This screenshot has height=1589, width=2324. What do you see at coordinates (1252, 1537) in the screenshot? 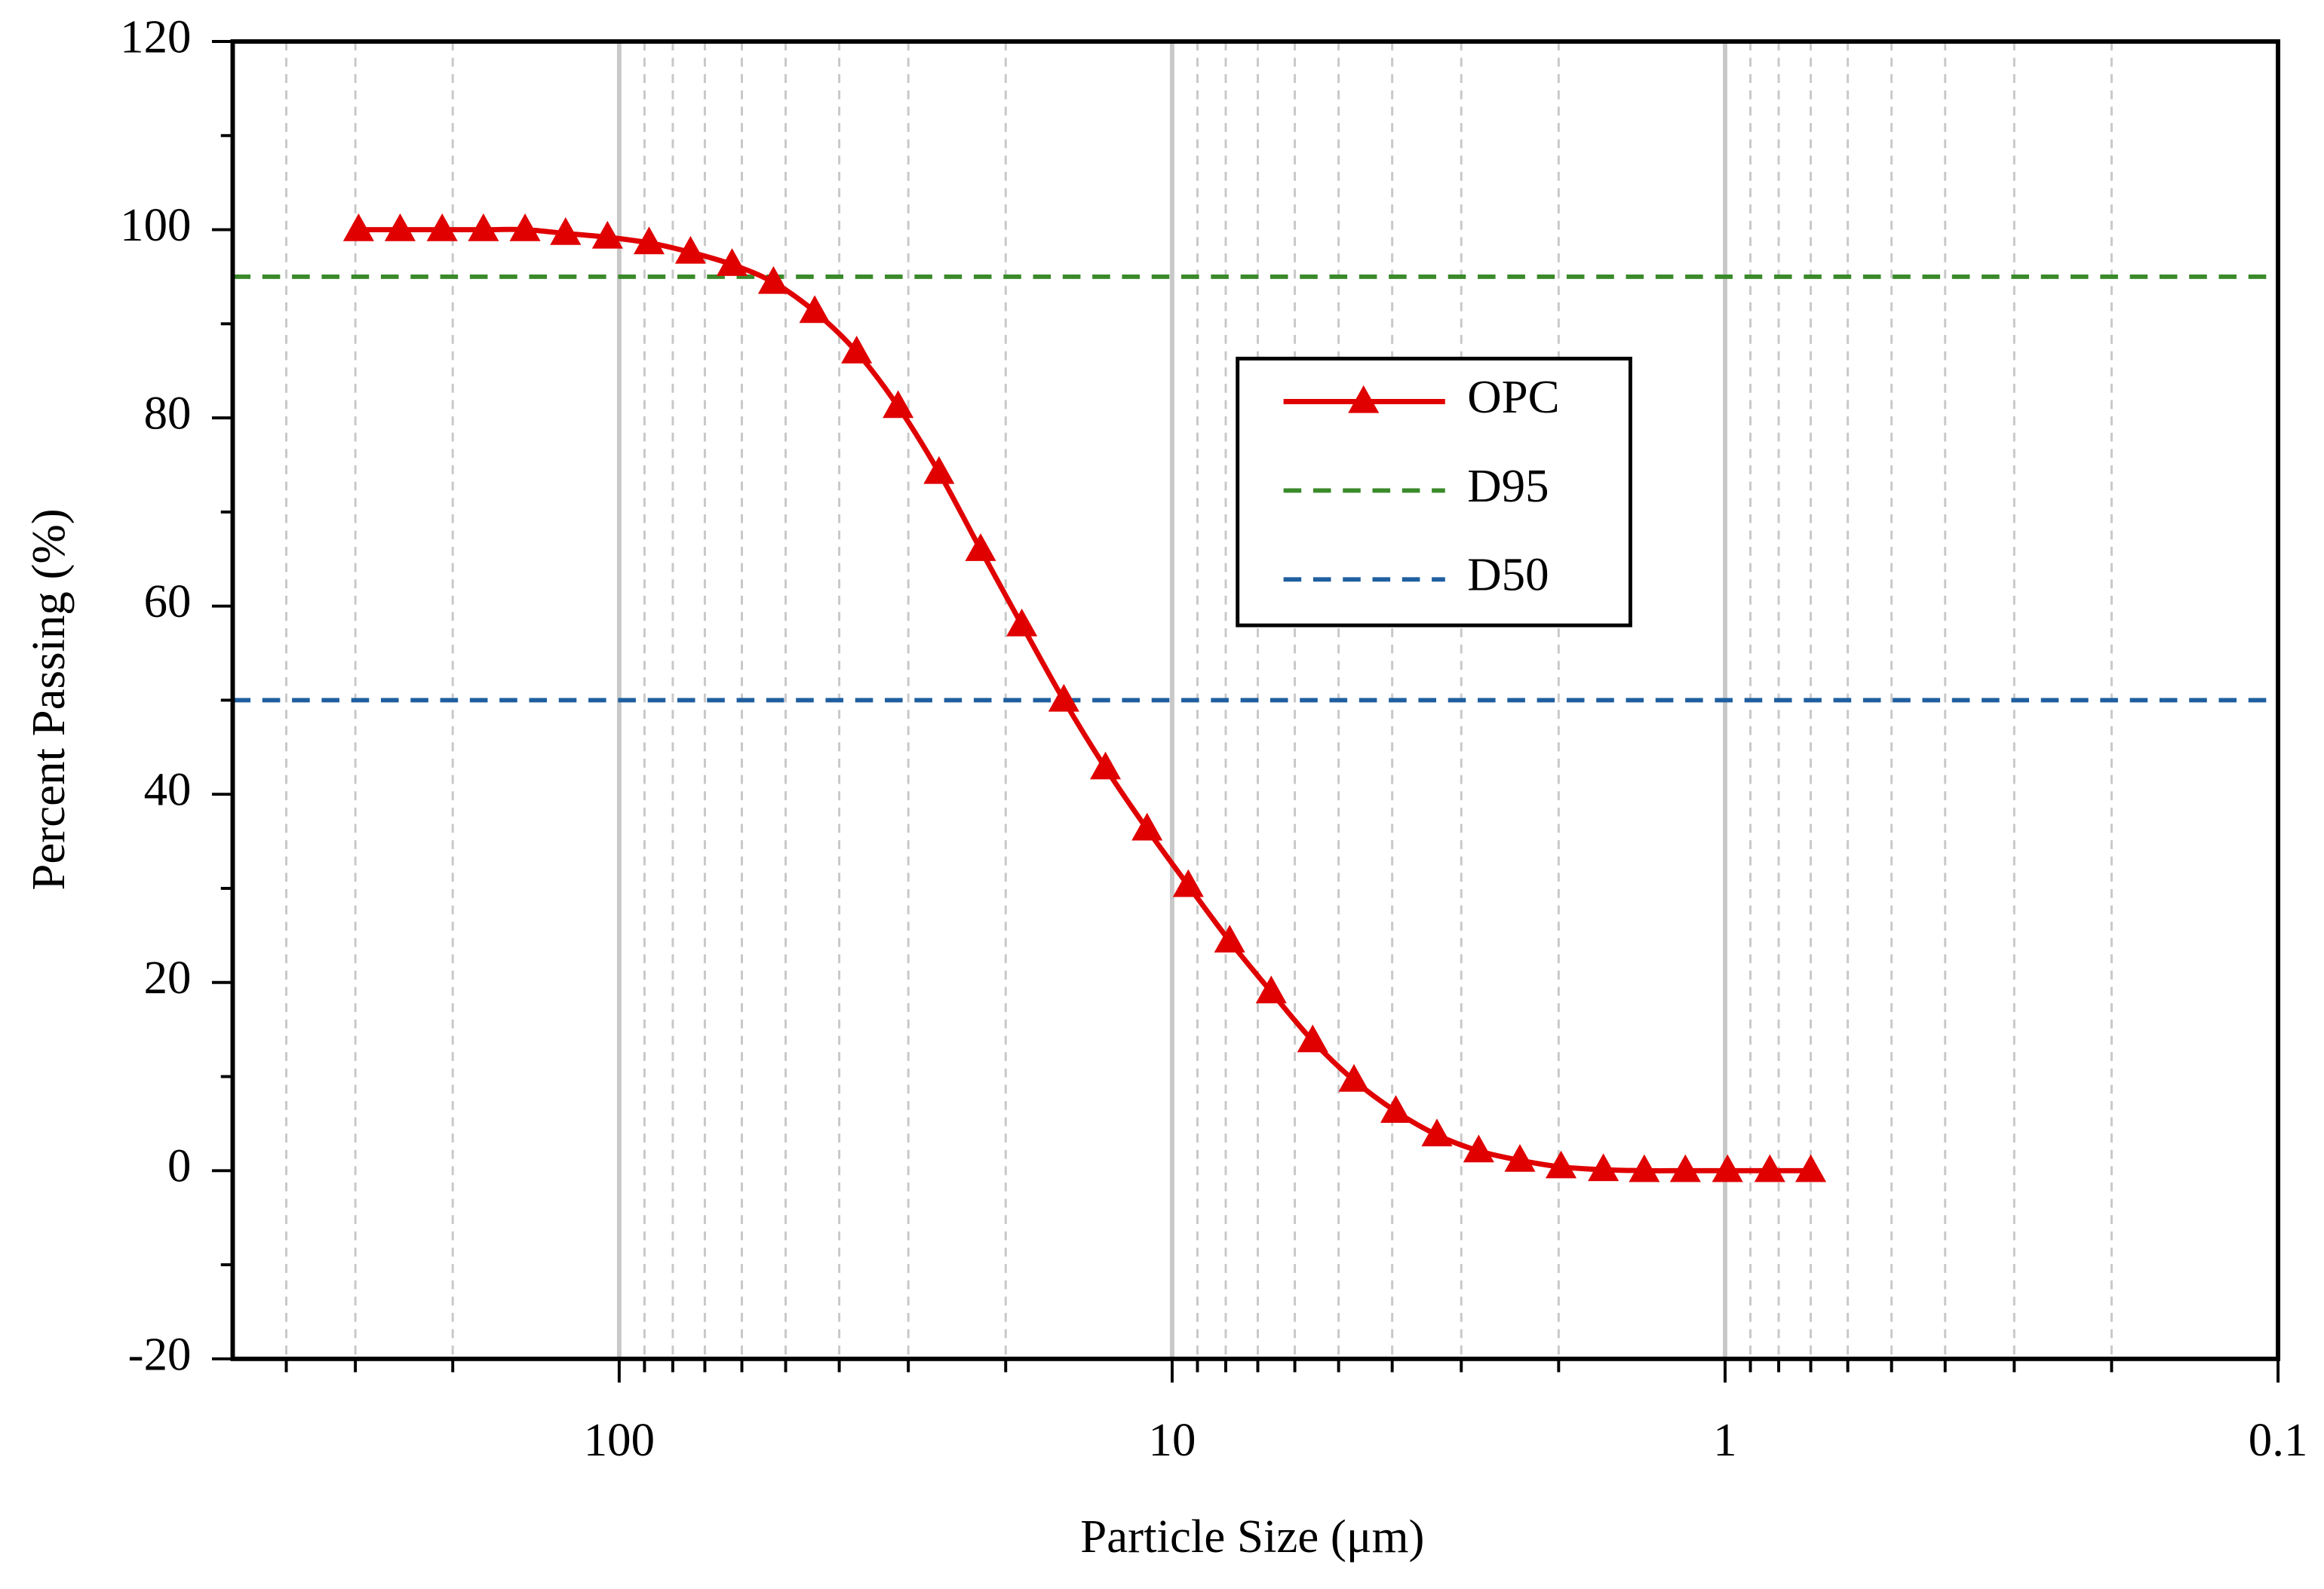
I see `x-axis-label: Particle Size (μm)` at bounding box center [1252, 1537].